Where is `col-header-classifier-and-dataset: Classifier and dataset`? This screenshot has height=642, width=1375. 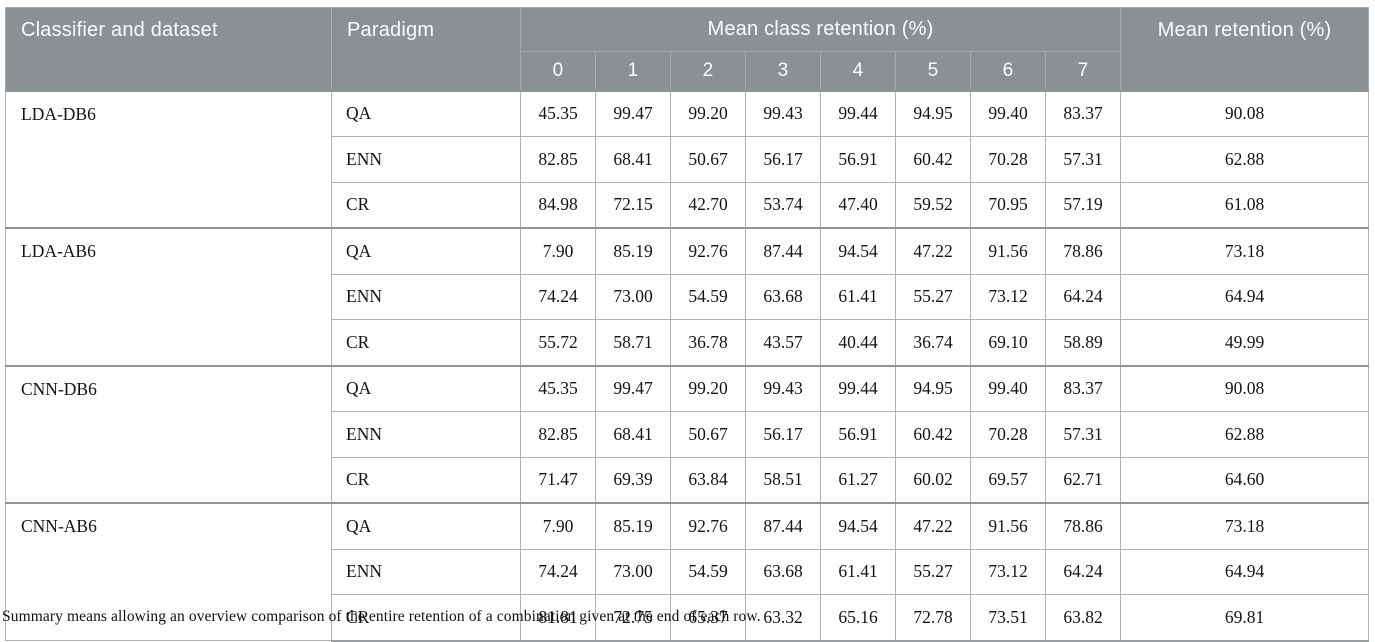
col-header-classifier-and-dataset: Classifier and dataset is located at coordinates (168, 49).